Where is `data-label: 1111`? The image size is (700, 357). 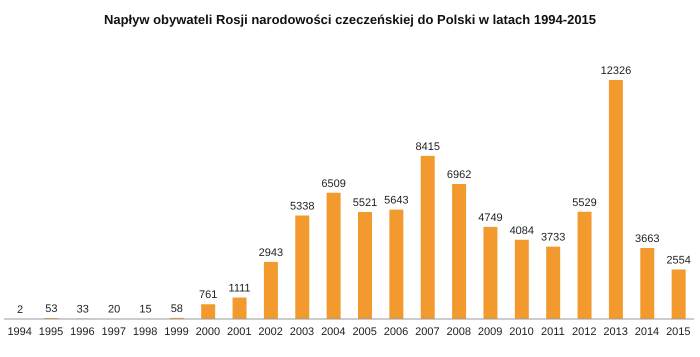
data-label: 1111 is located at coordinates (239, 288).